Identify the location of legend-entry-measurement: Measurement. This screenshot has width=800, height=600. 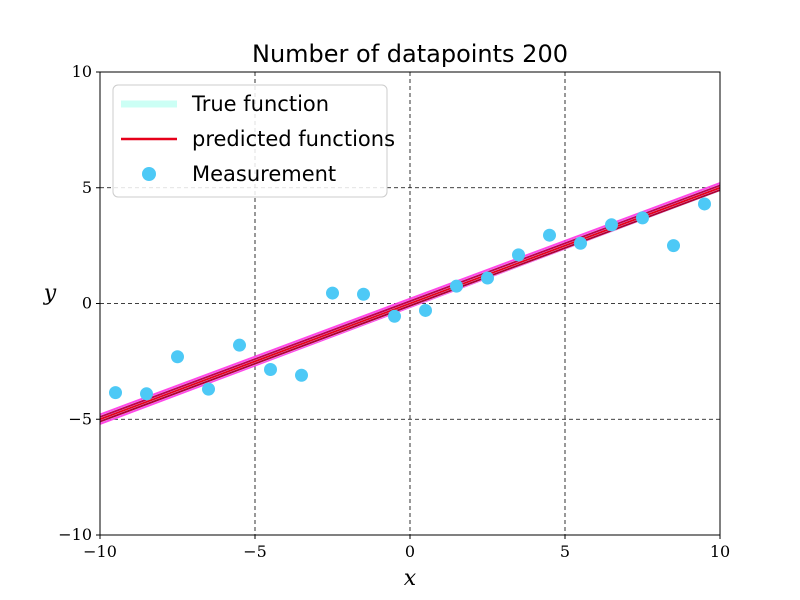
(239, 174).